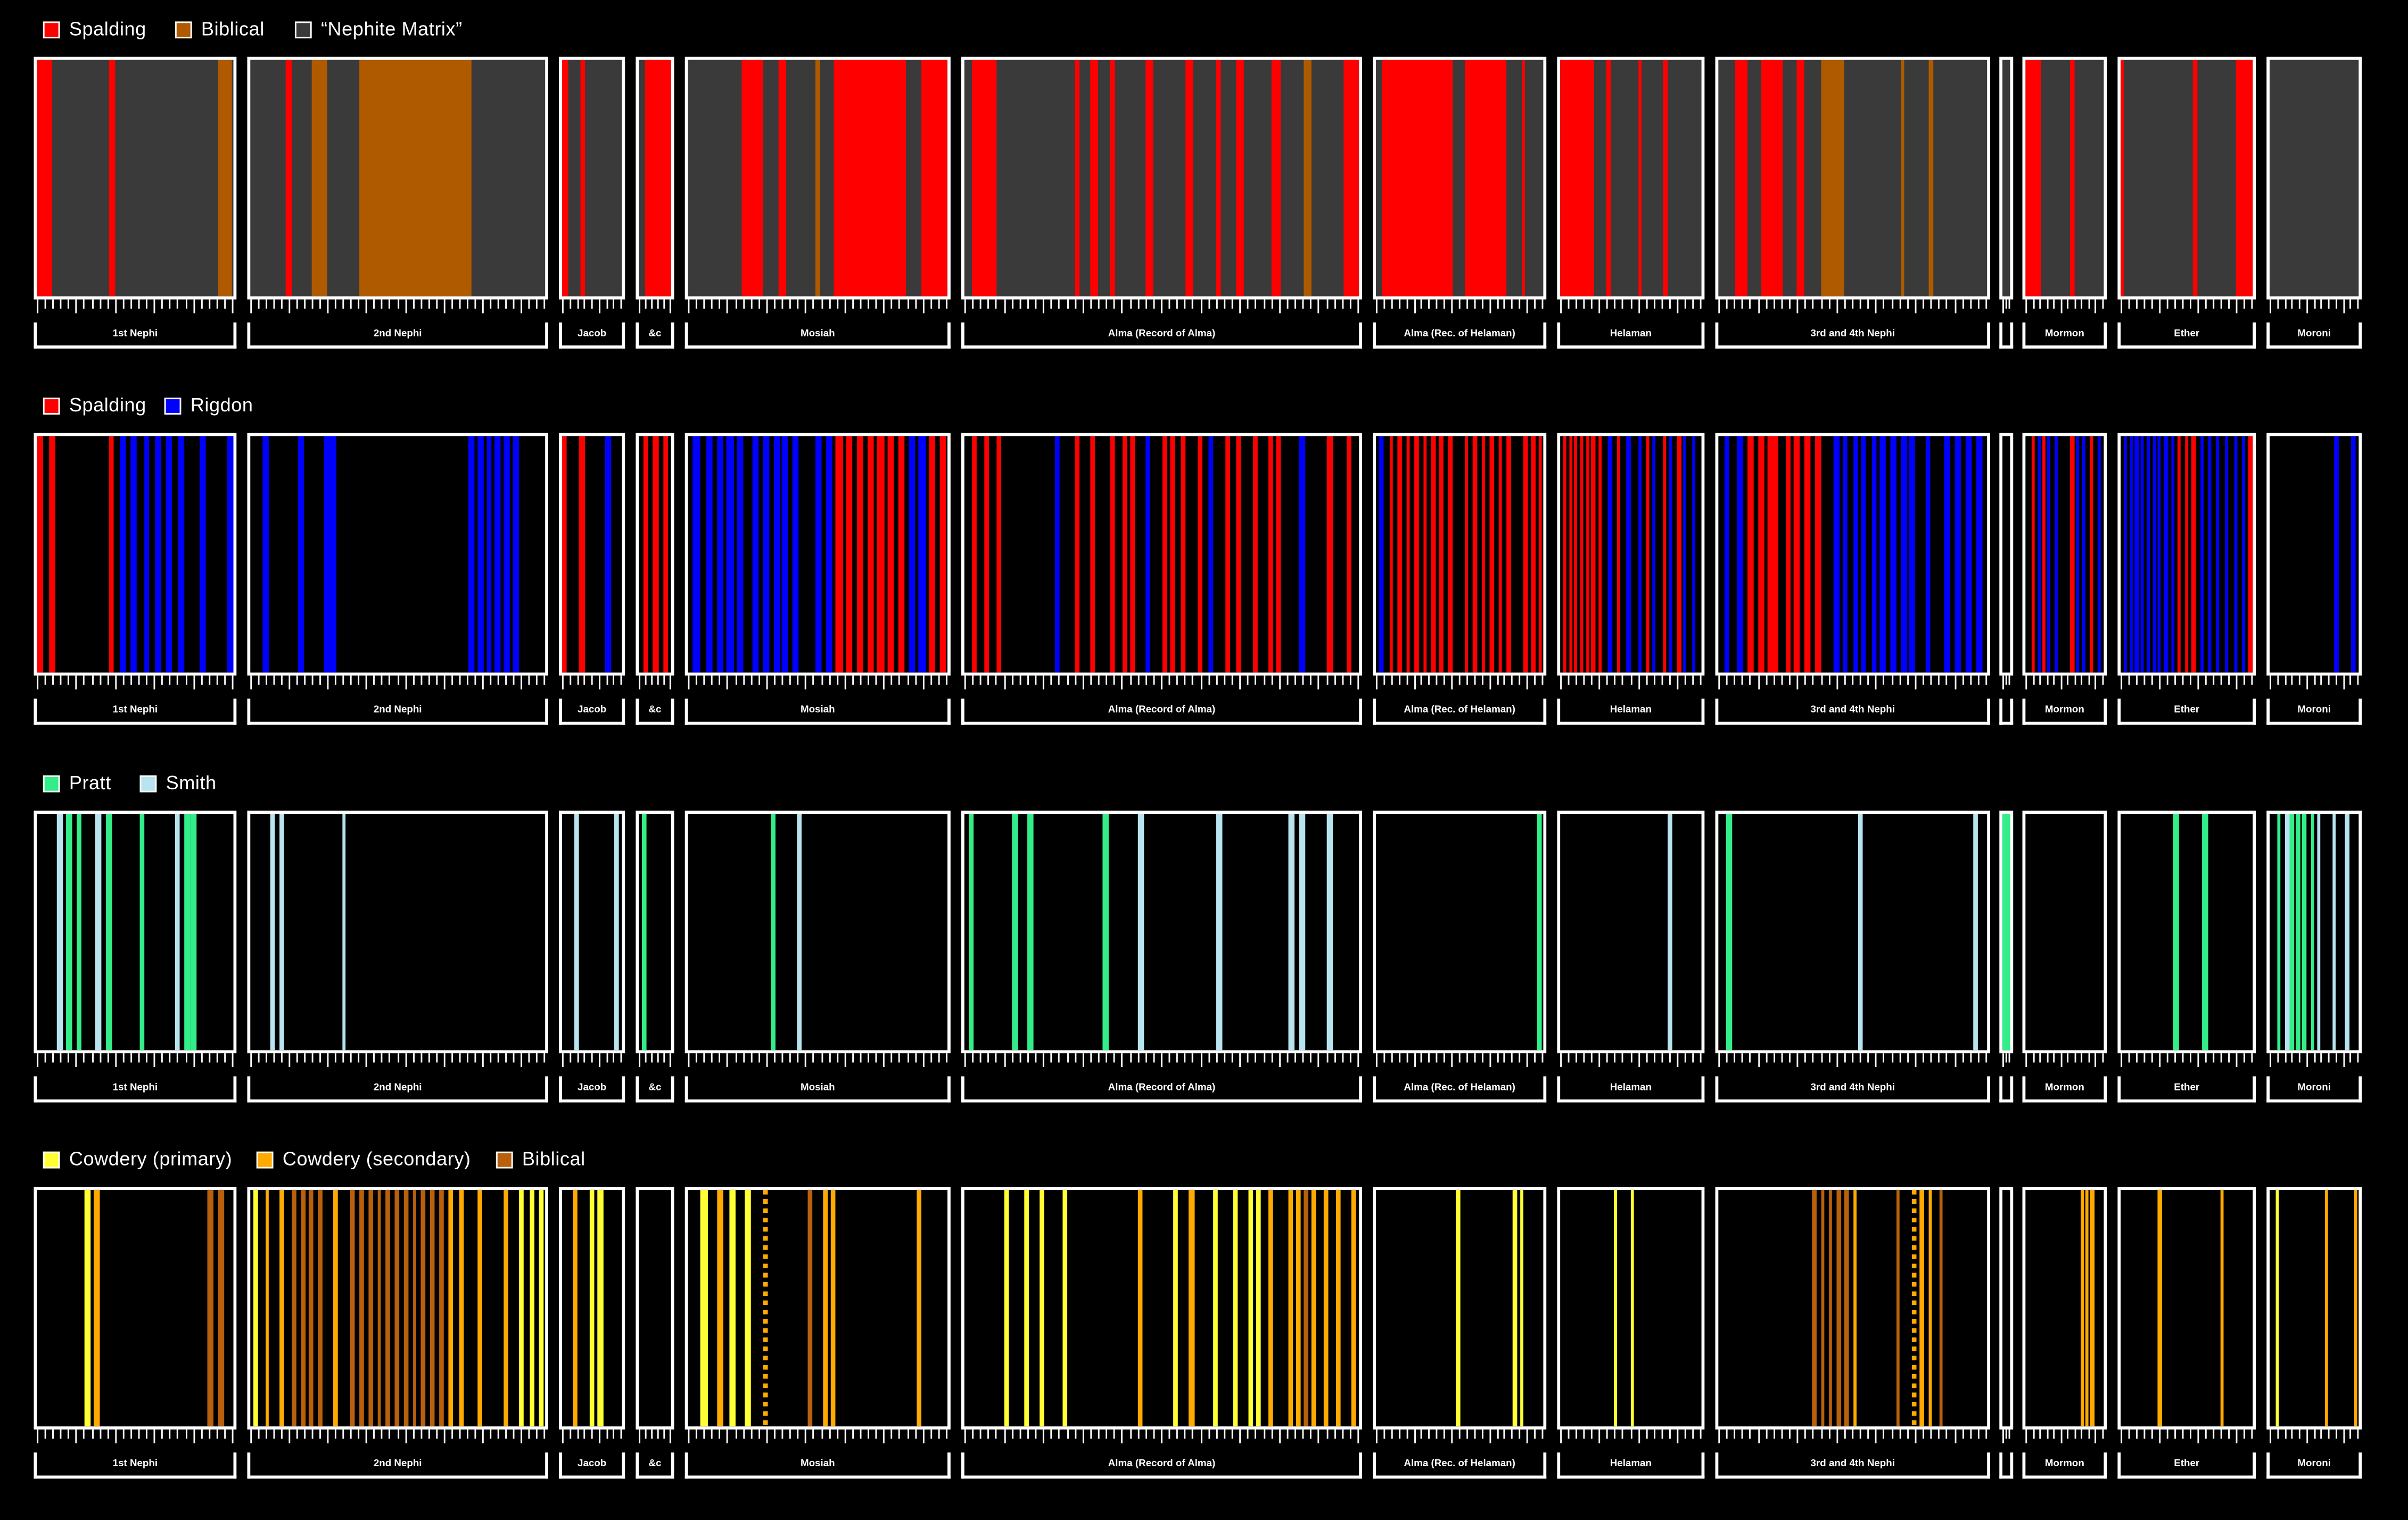 This screenshot has width=2408, height=1520. Describe the element at coordinates (2064, 1089) in the screenshot. I see `book-label-box: Mormon` at that location.